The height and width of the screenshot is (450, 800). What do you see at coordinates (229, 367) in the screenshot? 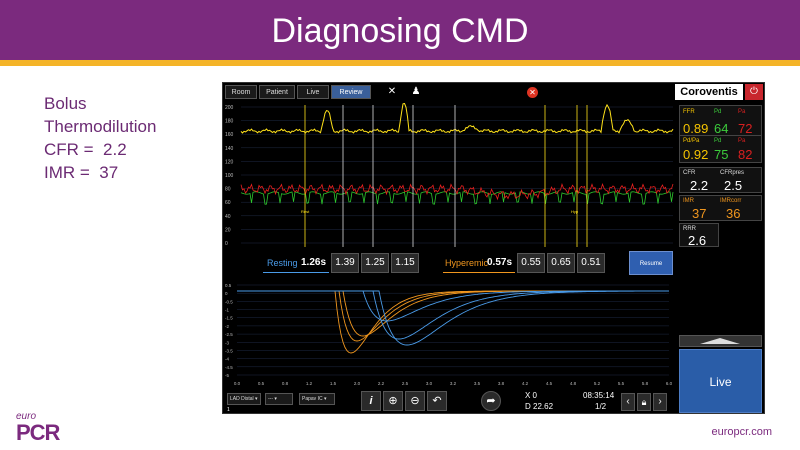
I see `y-tick-label: -4.5` at bounding box center [229, 367].